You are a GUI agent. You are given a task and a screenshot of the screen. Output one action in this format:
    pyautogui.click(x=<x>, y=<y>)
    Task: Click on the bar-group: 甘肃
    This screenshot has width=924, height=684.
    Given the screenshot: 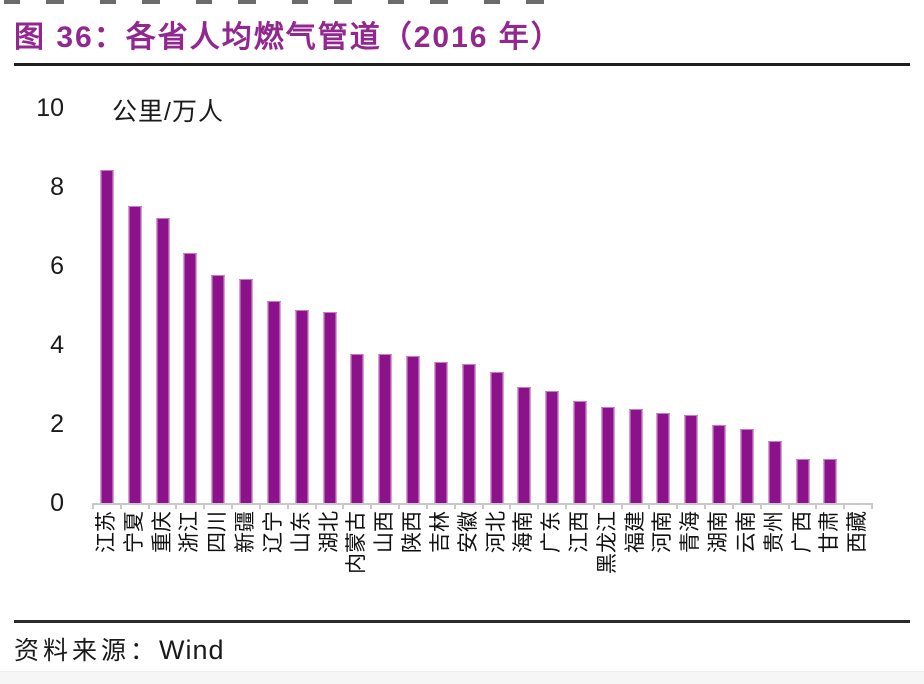 What is the action you would take?
    pyautogui.click(x=831, y=330)
    